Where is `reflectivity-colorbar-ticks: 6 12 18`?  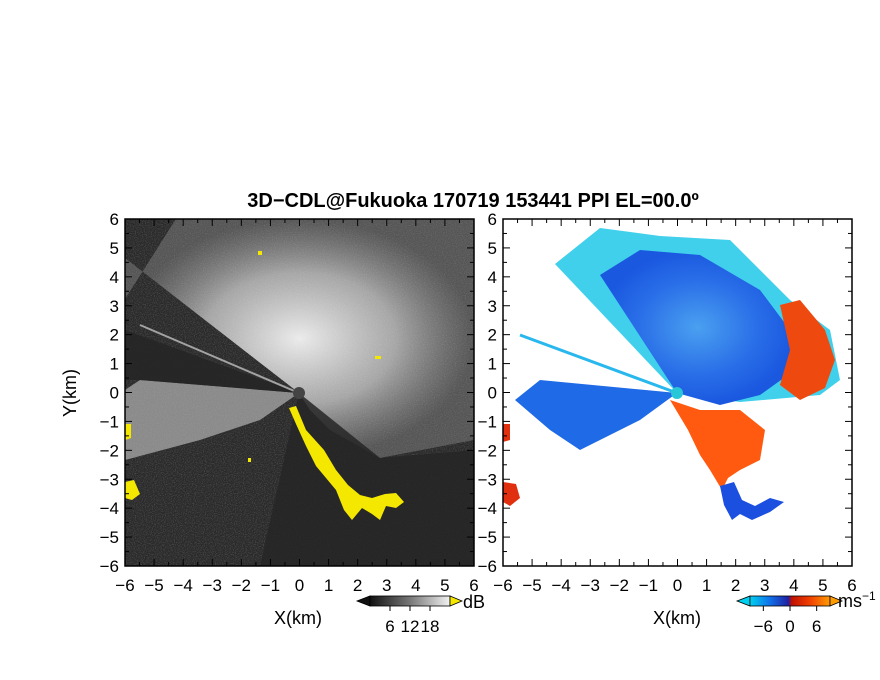
reflectivity-colorbar-ticks: 6 12 18 is located at coordinates (412, 621).